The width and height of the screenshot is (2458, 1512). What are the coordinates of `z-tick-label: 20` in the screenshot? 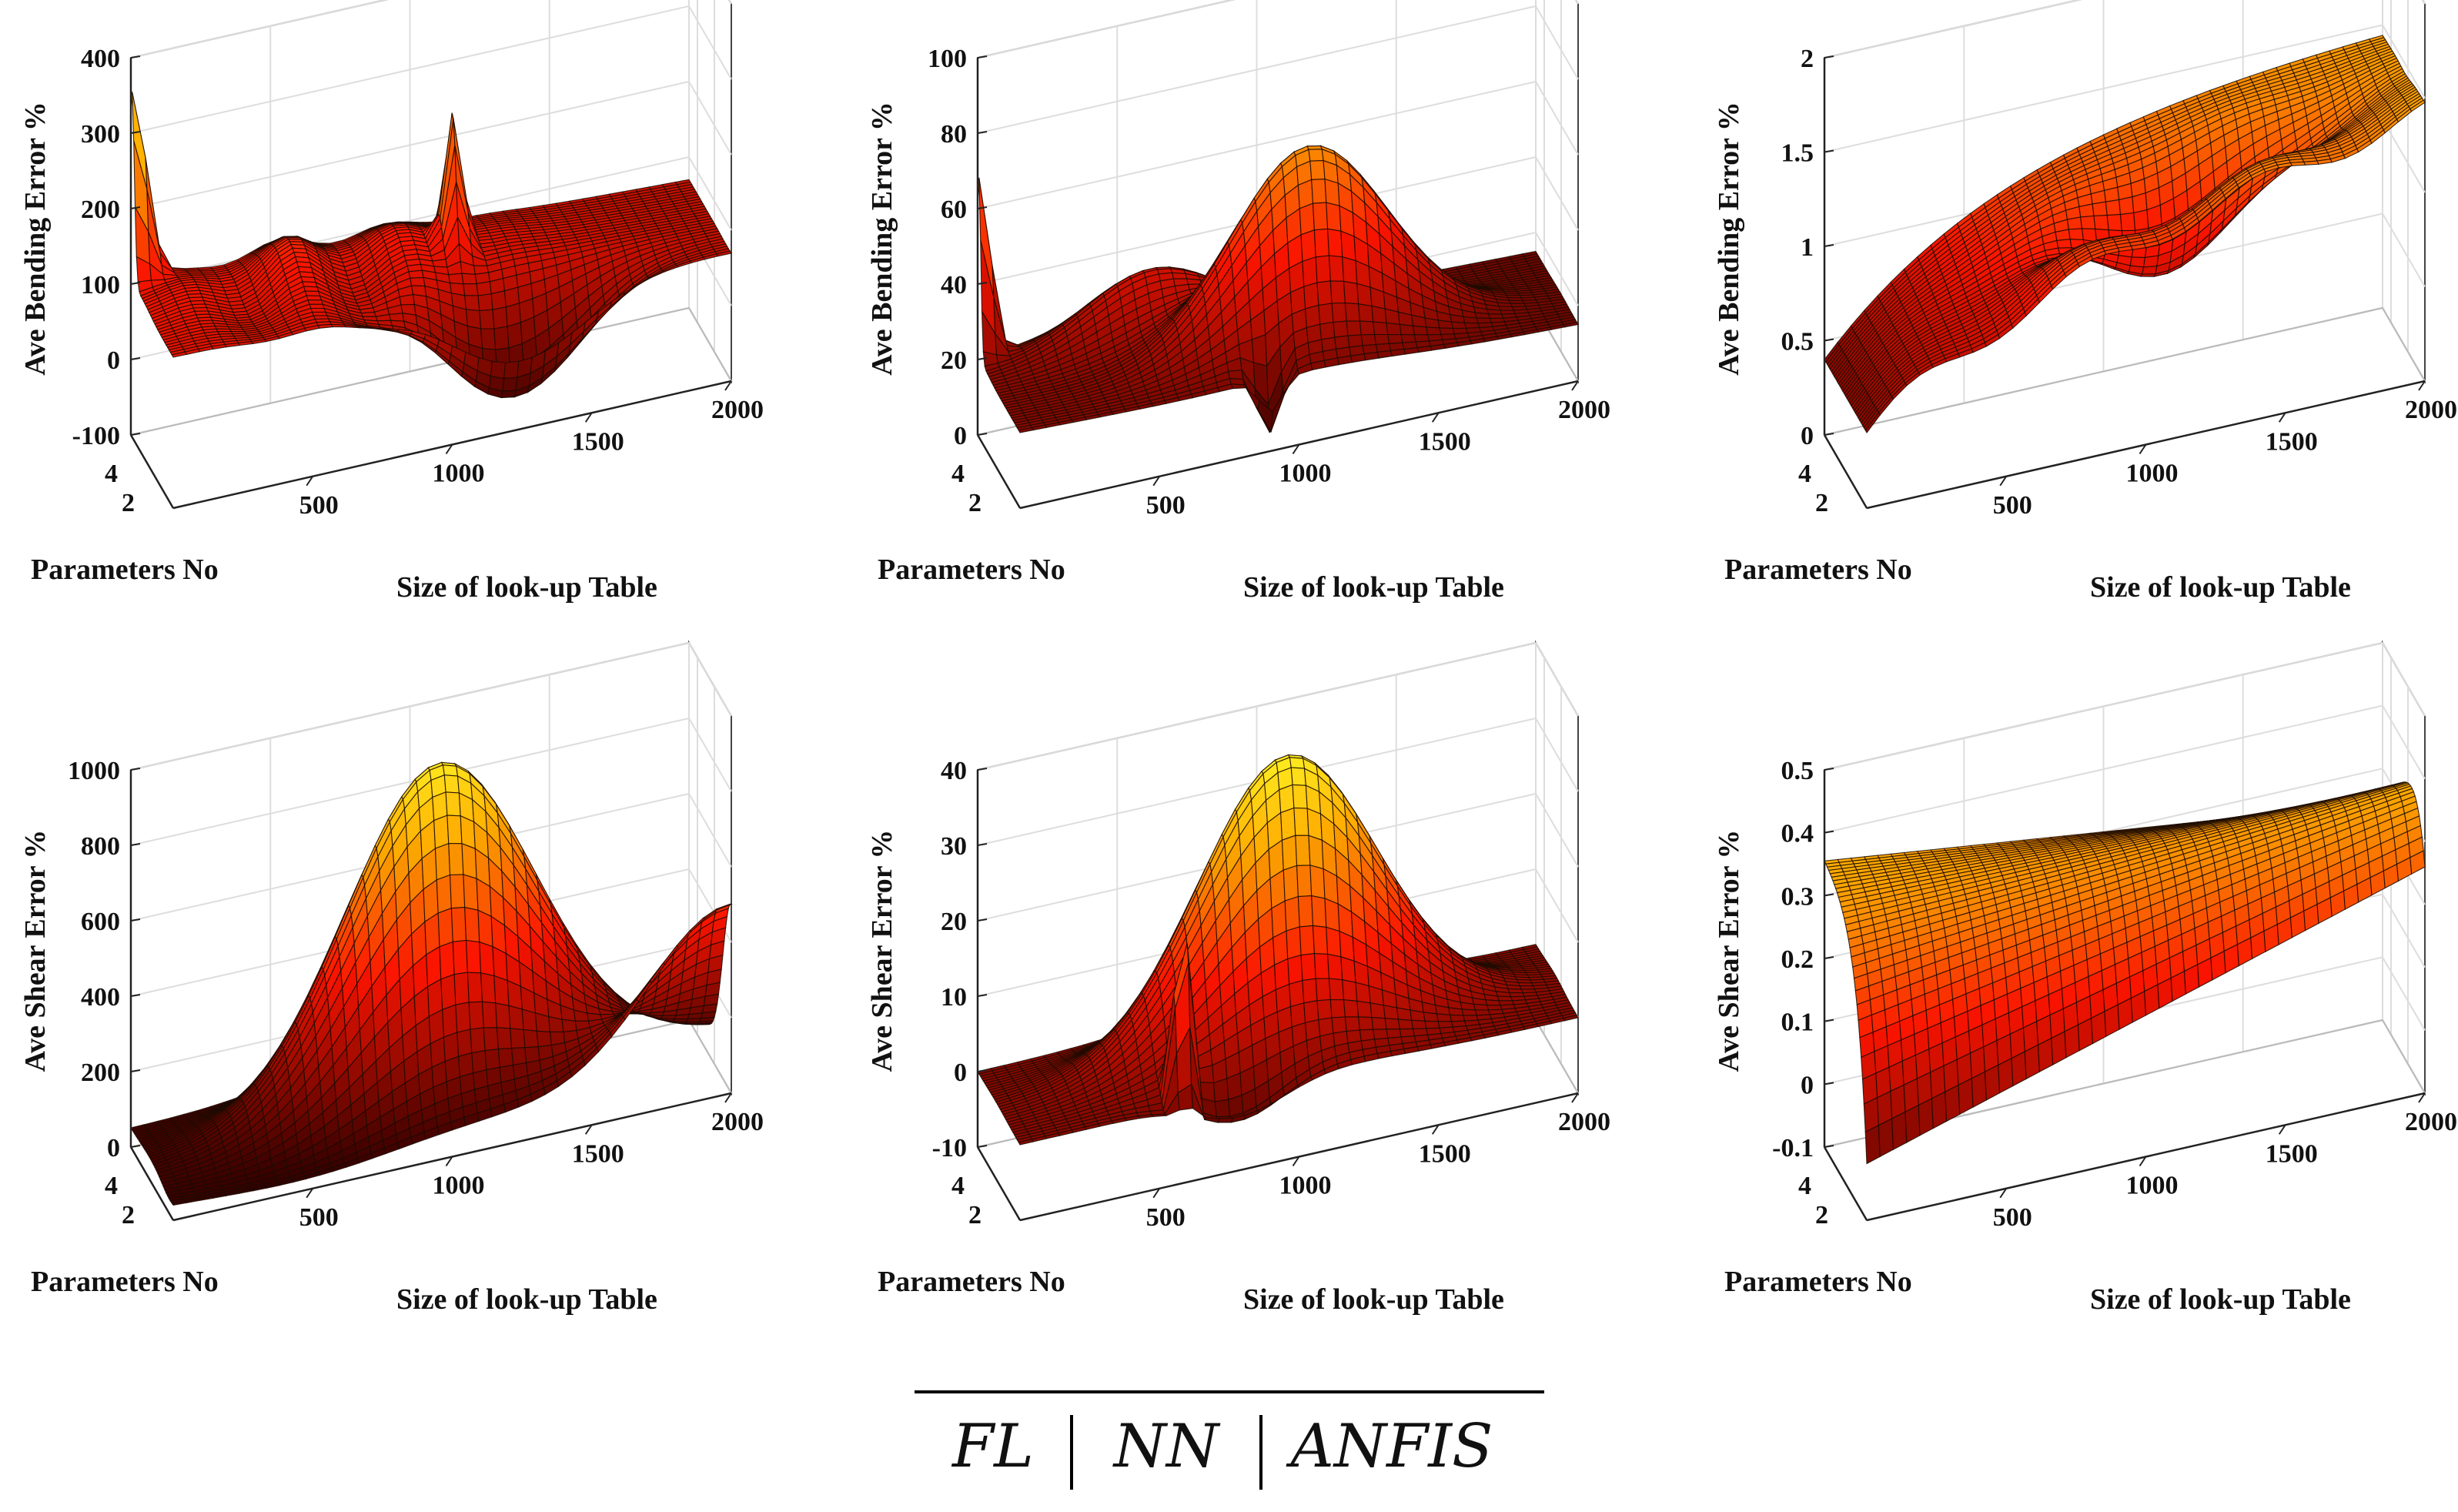 It's located at (954, 360).